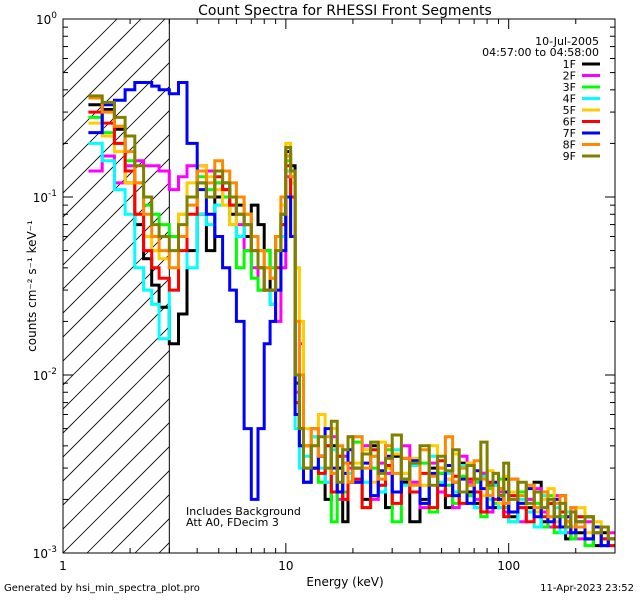 This screenshot has height=600, width=640. What do you see at coordinates (102, 588) in the screenshot?
I see `footer-generator: Generated by hsi_min_spectra_plot.pro` at bounding box center [102, 588].